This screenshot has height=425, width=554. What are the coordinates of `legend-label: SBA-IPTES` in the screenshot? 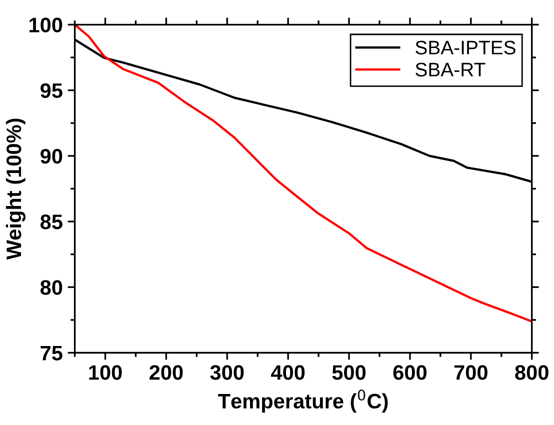 It's located at (466, 47).